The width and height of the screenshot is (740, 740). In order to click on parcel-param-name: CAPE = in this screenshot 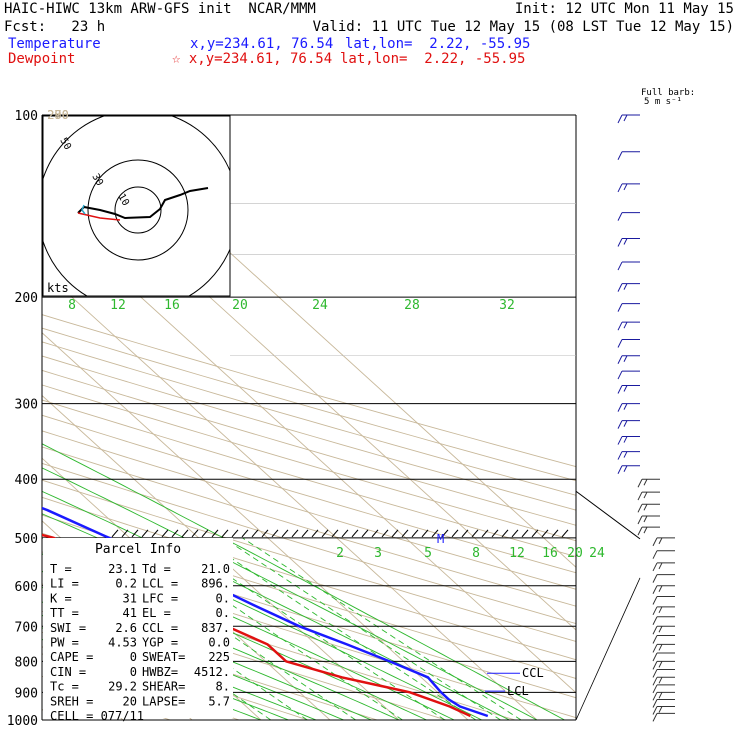, I will do `click(71, 657)`.